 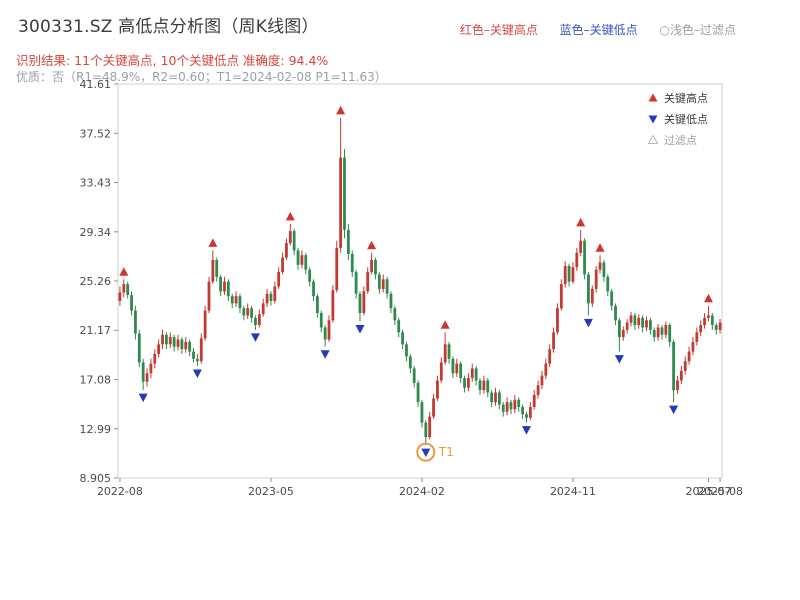 I want to click on y-tick-label: 21.17, so click(x=96, y=330).